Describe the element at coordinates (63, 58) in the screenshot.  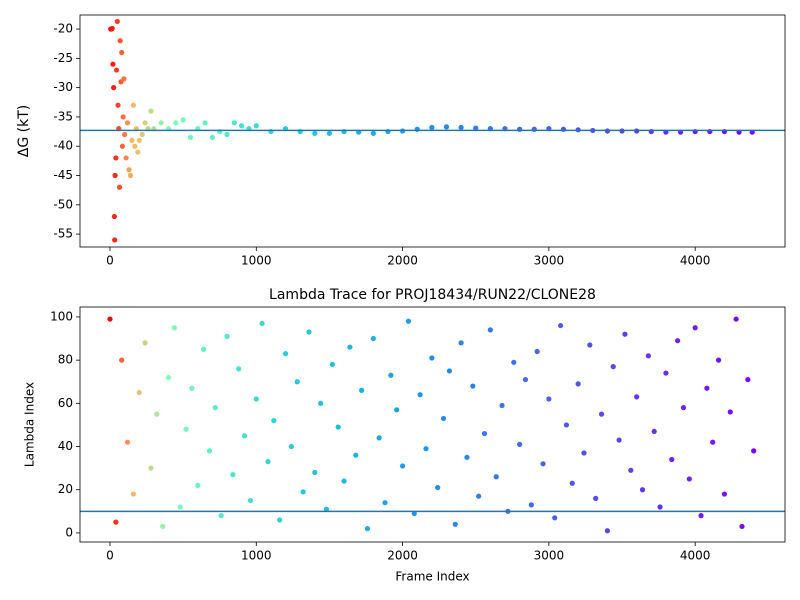
I see `y-tick-label: -25` at that location.